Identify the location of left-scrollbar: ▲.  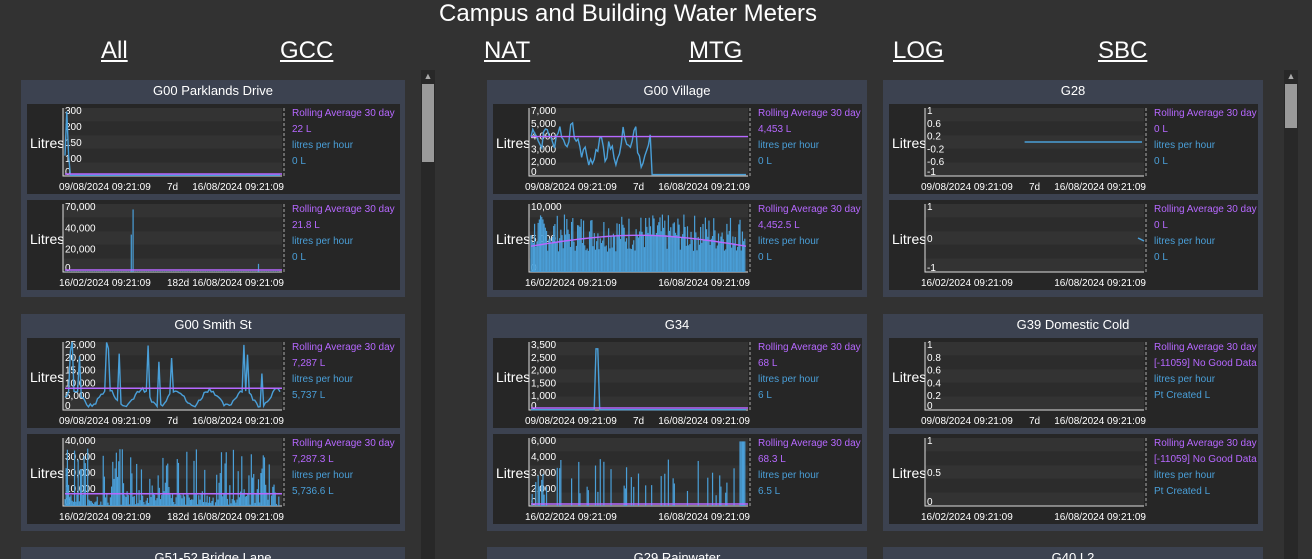
(428, 314).